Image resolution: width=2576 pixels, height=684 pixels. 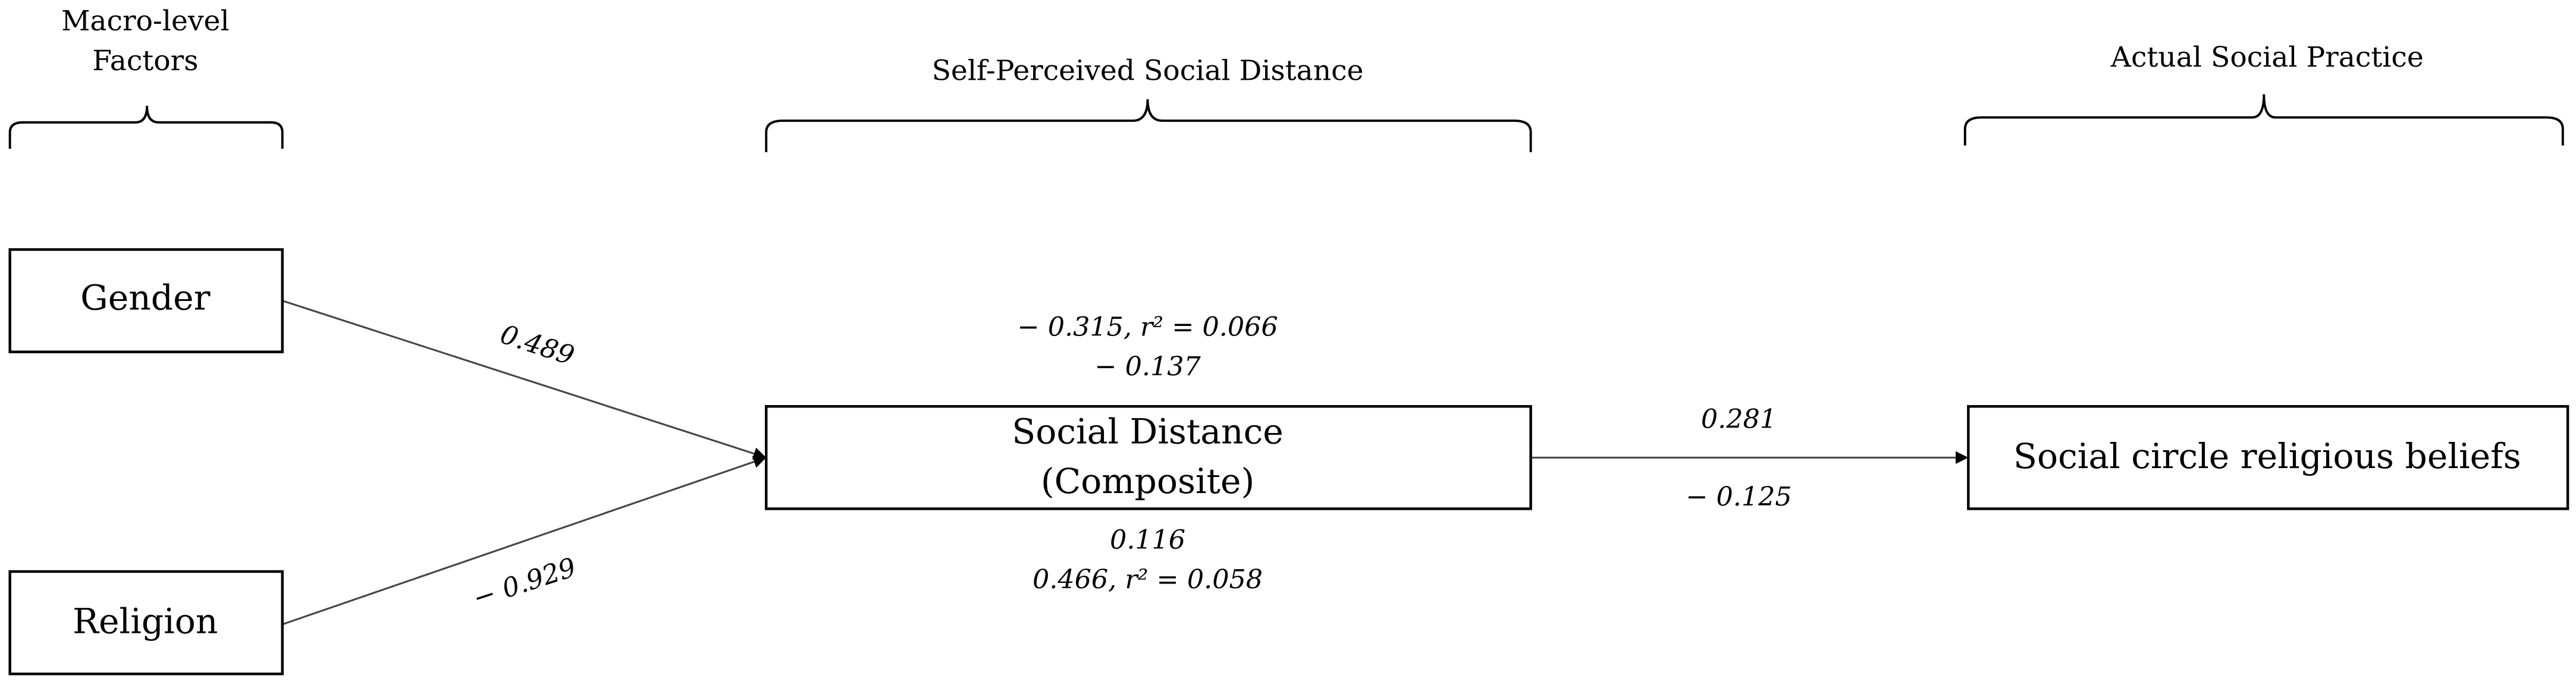 I want to click on edge-label: − 0.315, r² = 0.066, so click(x=1147, y=327).